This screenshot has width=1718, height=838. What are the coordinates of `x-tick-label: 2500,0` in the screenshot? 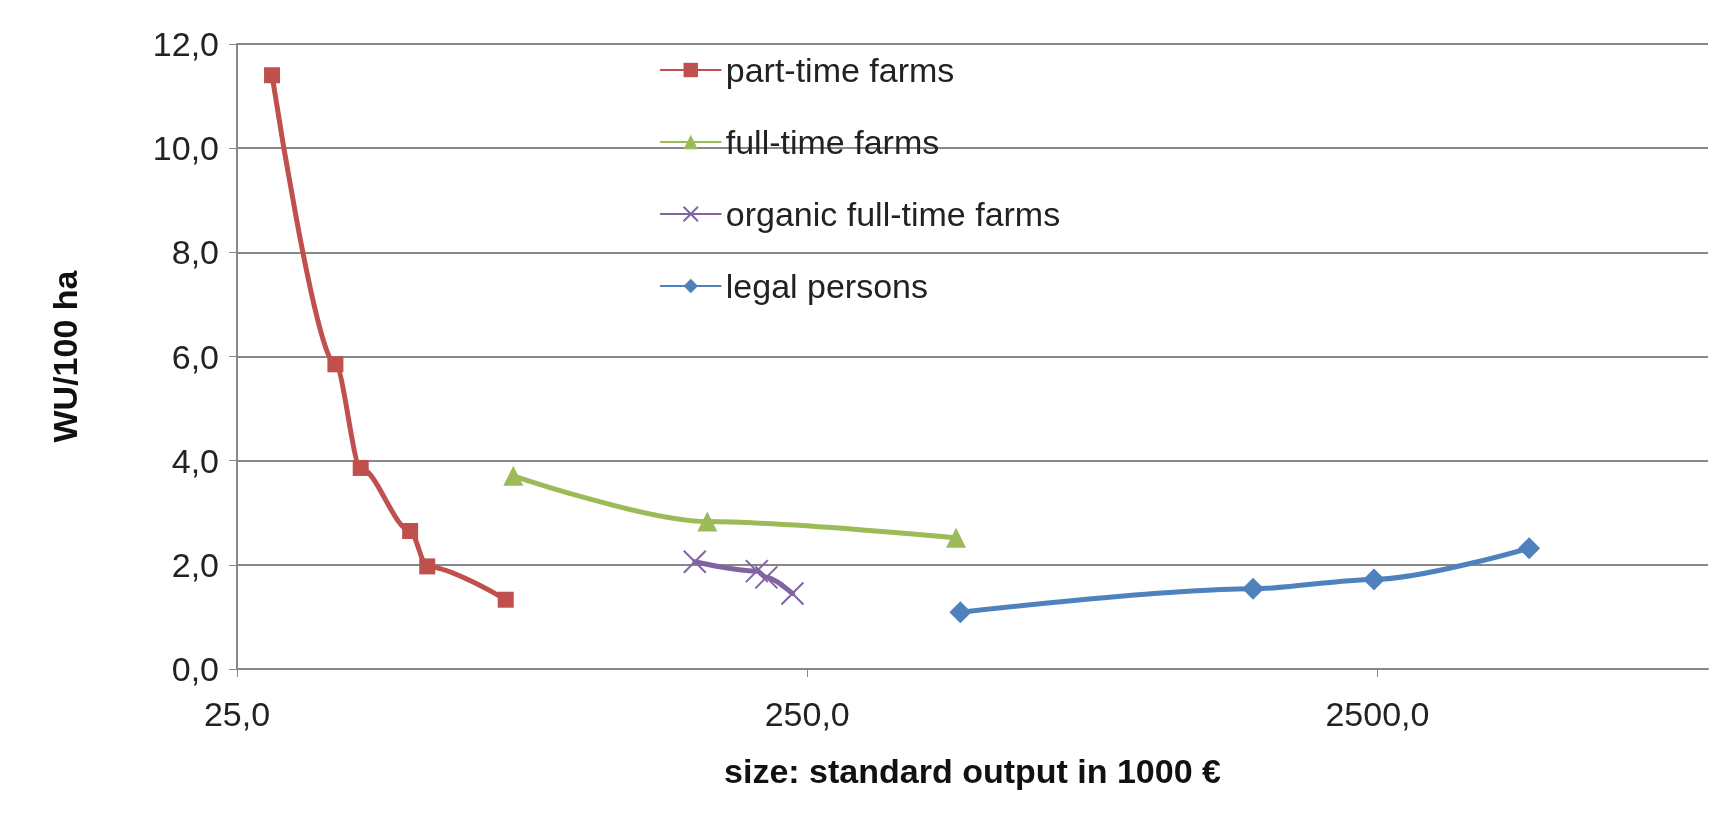 It's located at (1377, 714).